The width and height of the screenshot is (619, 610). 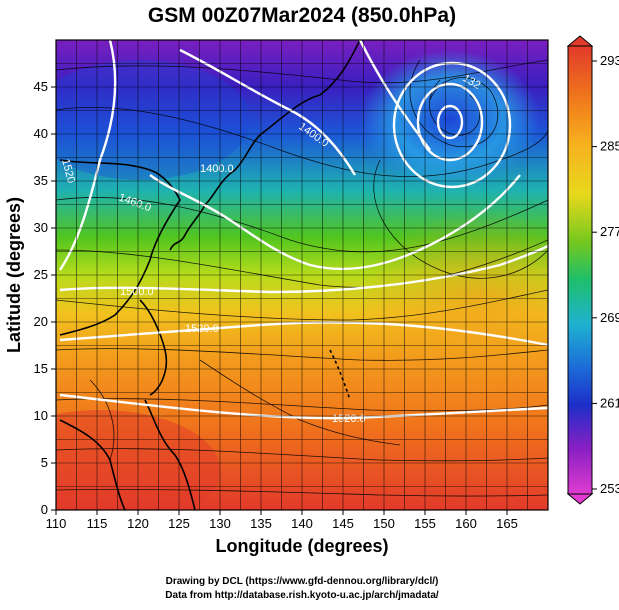 What do you see at coordinates (384, 523) in the screenshot?
I see `x-tick-label: 150` at bounding box center [384, 523].